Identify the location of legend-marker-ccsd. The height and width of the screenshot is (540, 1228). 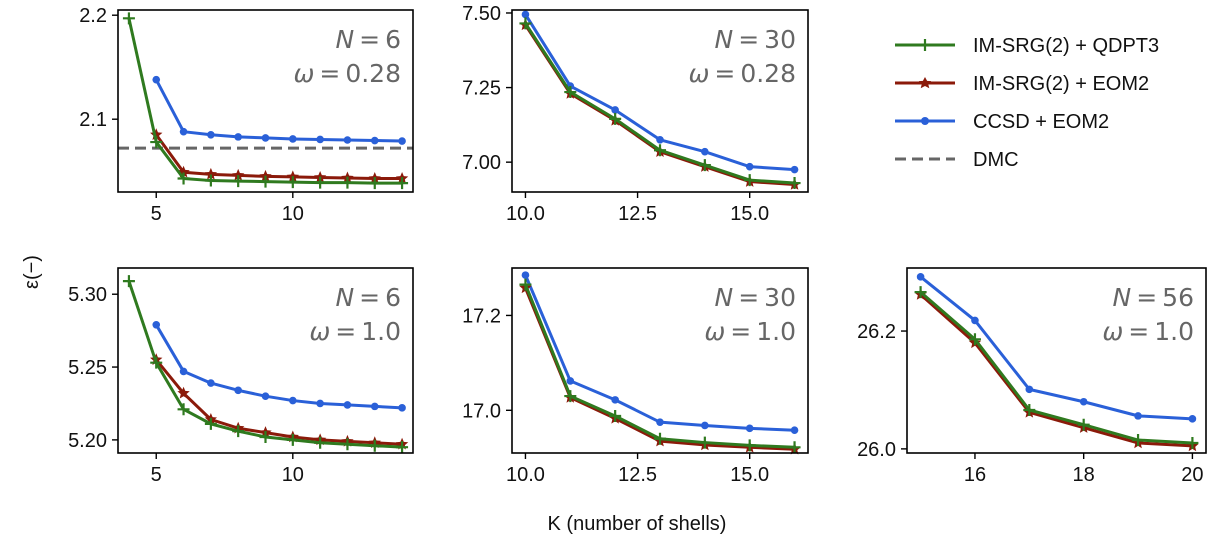
(925, 121).